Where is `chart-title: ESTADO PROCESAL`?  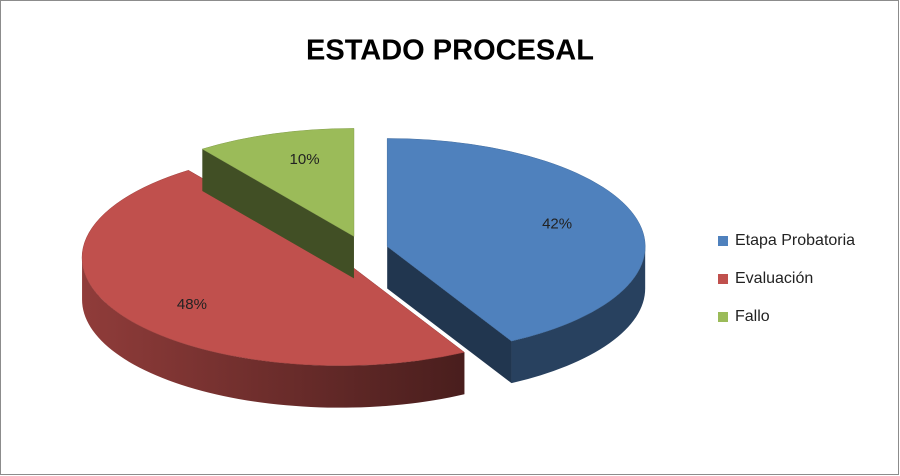
chart-title: ESTADO PROCESAL is located at coordinates (450, 51).